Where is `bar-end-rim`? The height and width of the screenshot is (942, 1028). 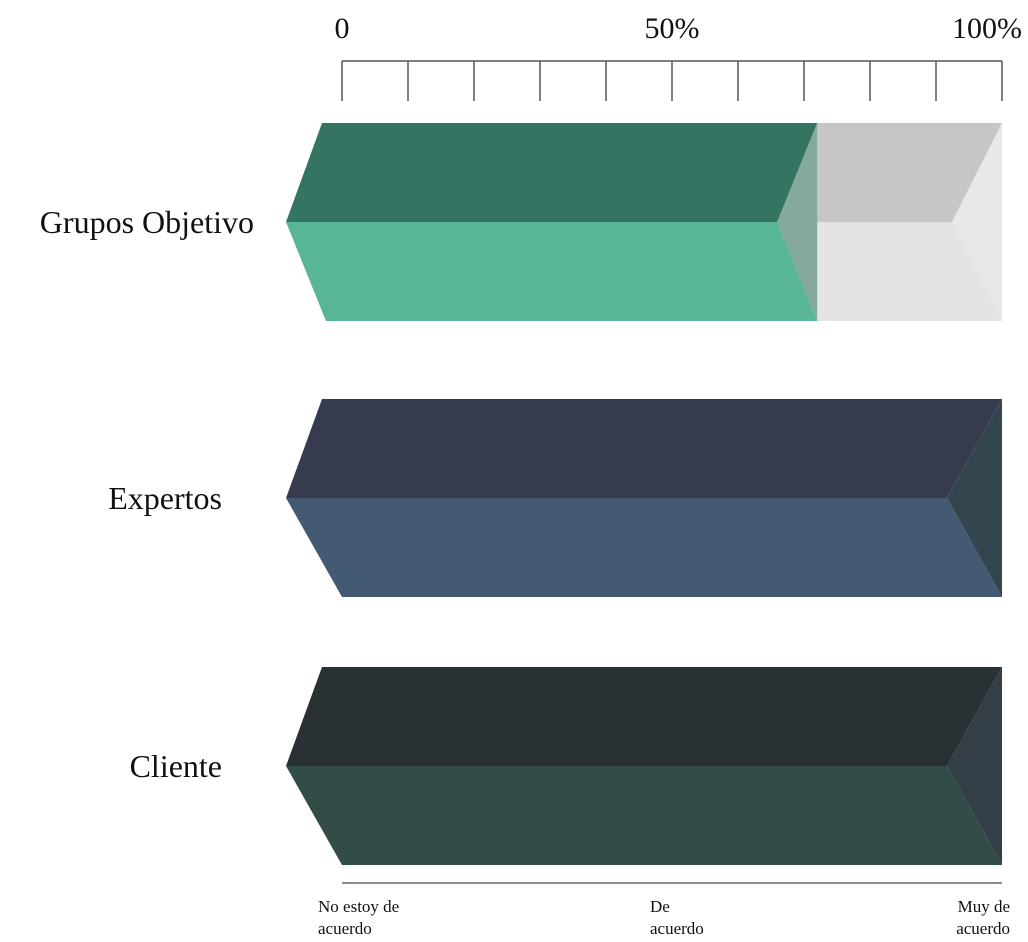 bar-end-rim is located at coordinates (977, 222).